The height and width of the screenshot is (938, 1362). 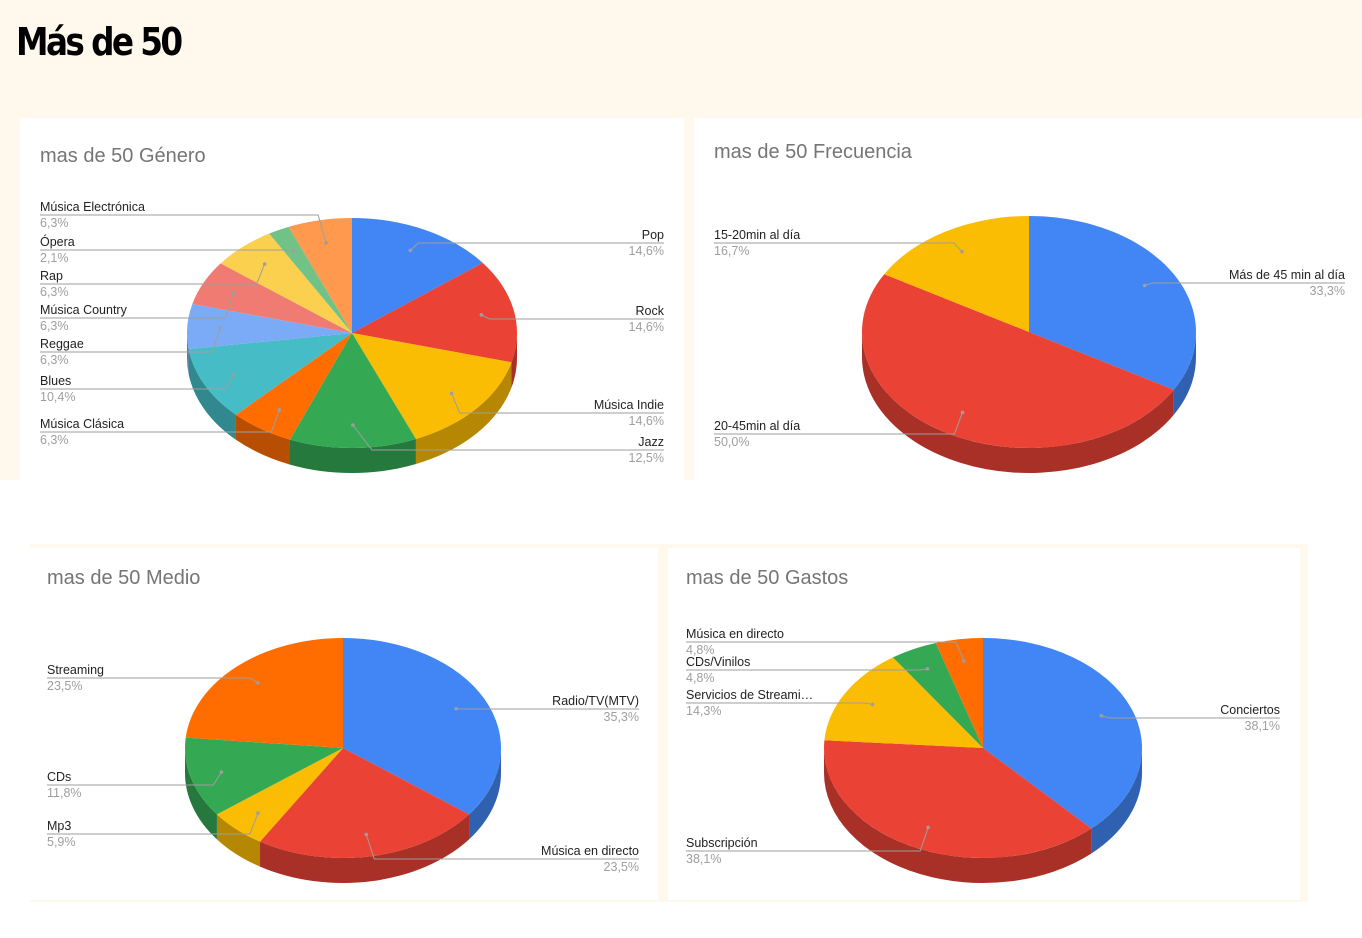 What do you see at coordinates (279, 795) in the screenshot?
I see `pie-slice-mp3` at bounding box center [279, 795].